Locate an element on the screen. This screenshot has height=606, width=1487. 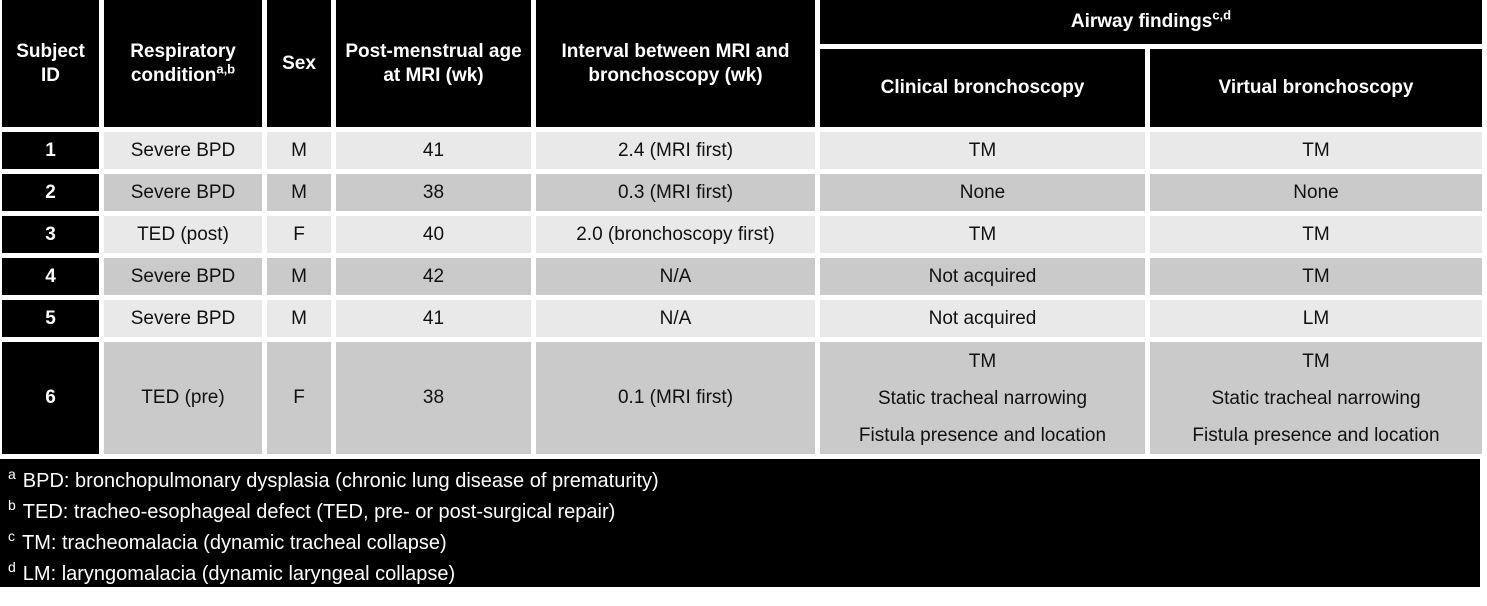
subject-id-cell: 3 is located at coordinates (50, 234).